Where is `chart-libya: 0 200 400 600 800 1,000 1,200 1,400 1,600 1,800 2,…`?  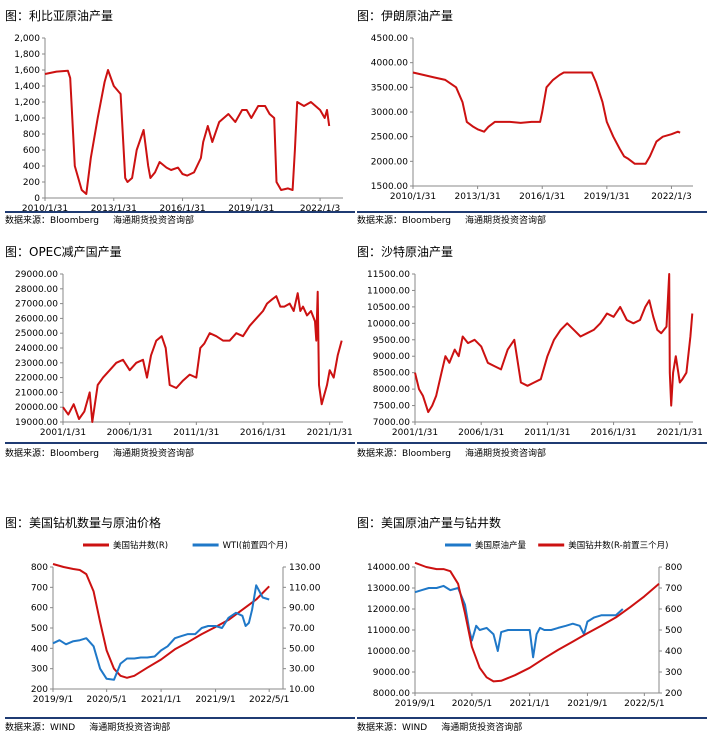 chart-libya: 0 200 400 600 800 1,000 1,200 1,400 1,600 1,800 2,… is located at coordinates (178, 124).